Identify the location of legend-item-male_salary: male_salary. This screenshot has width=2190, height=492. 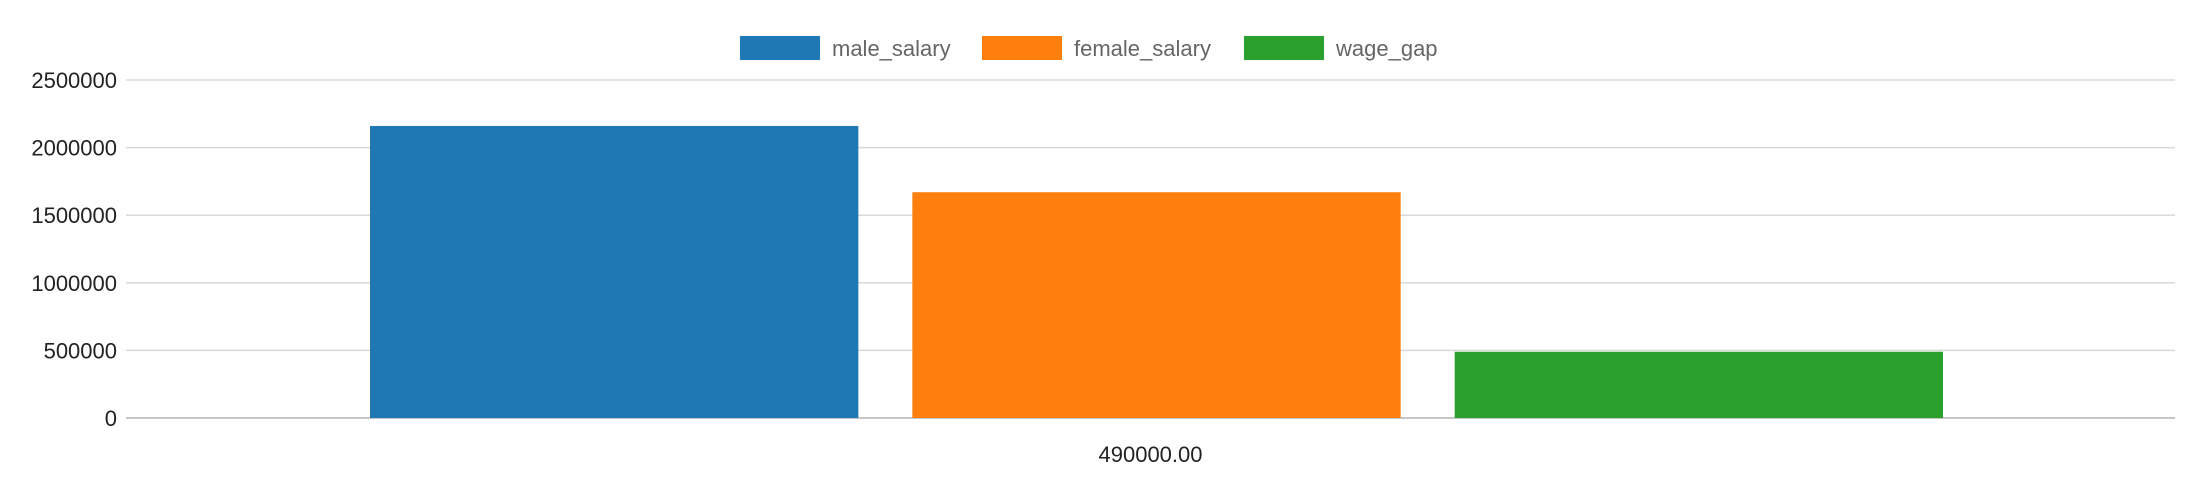
(845, 48).